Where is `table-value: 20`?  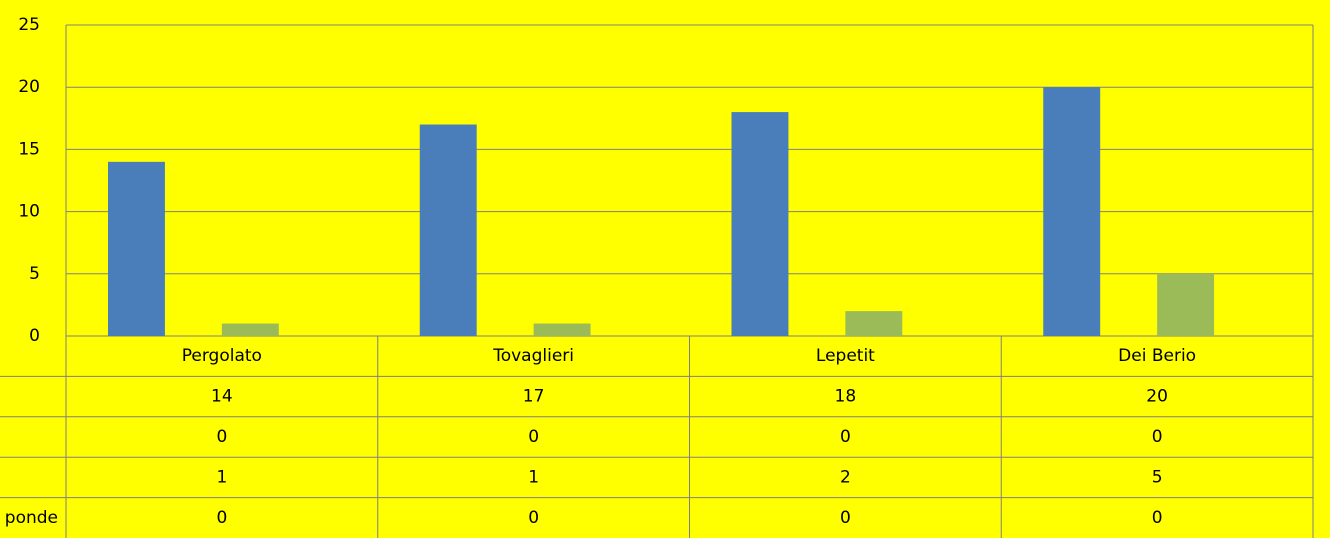 table-value: 20 is located at coordinates (1157, 397).